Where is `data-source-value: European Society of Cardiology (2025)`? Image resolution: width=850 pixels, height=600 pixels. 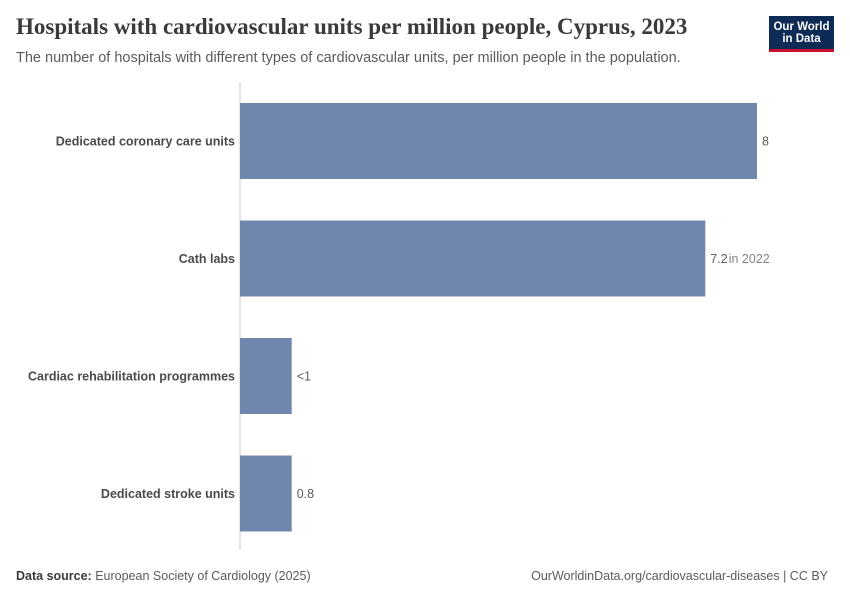
data-source-value: European Society of Cardiology (2025) is located at coordinates (203, 576).